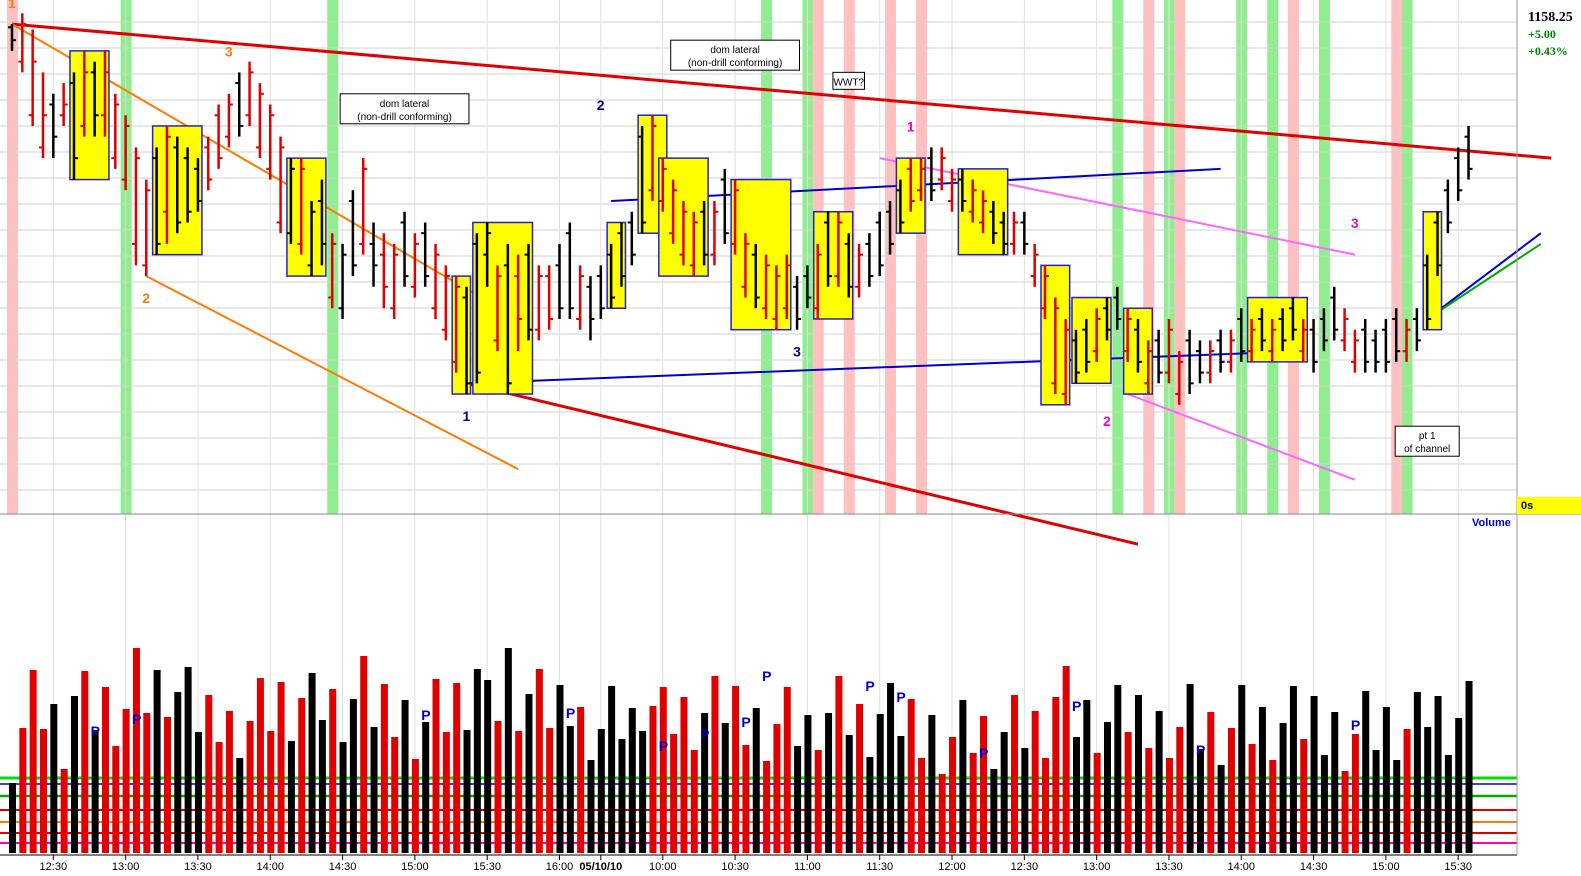  What do you see at coordinates (879, 867) in the screenshot?
I see `x-tick-label: 11:30` at bounding box center [879, 867].